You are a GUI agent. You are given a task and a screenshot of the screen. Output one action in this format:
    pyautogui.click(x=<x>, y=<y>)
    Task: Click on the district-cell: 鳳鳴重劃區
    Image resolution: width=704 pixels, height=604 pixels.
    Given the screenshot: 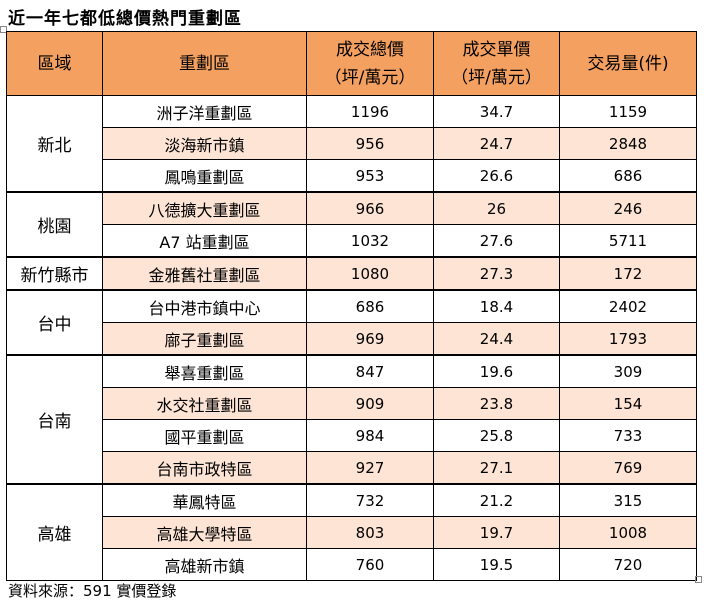 What is the action you would take?
    pyautogui.click(x=204, y=176)
    